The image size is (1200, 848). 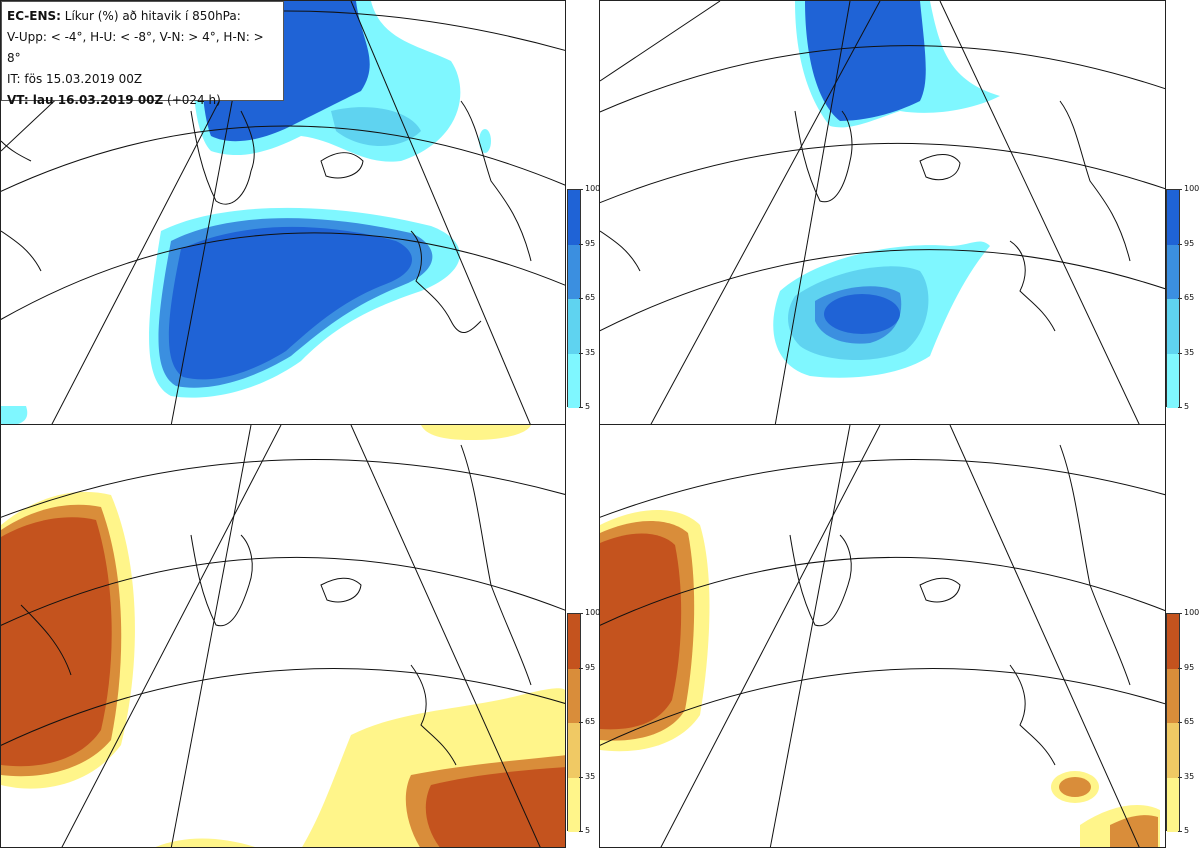 I want to click on legend-line3: IT: fös 15.03.2019 00Z, so click(x=75, y=79).